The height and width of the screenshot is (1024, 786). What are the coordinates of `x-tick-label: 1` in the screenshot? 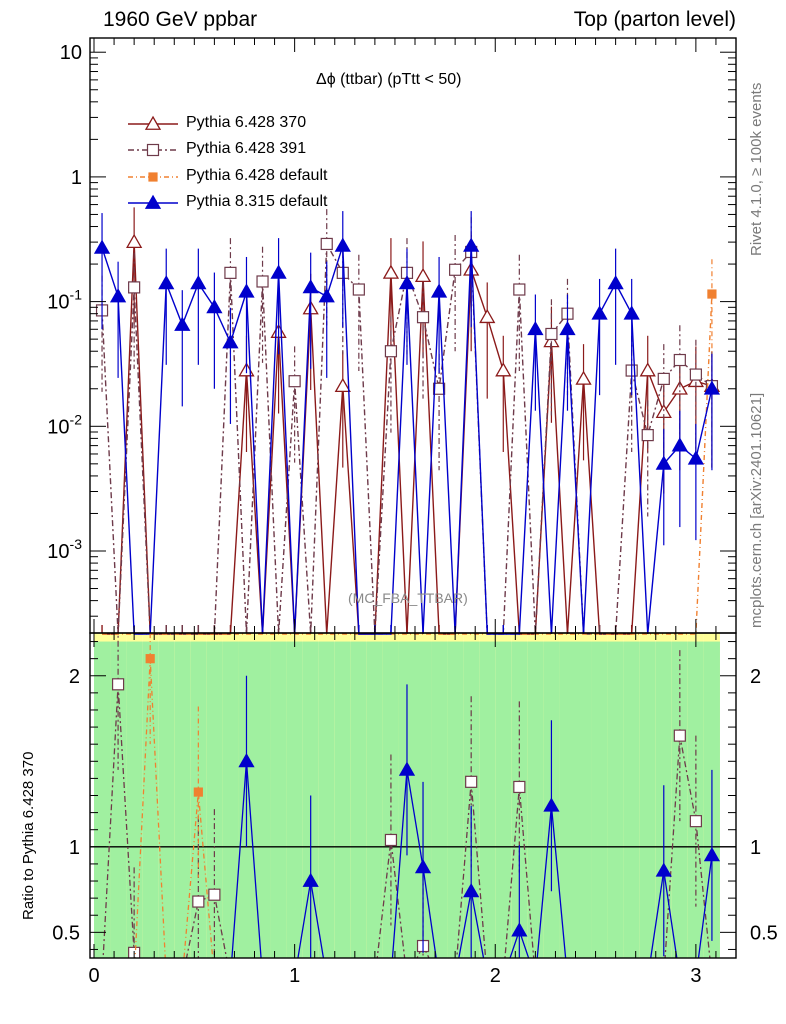 It's located at (294, 976).